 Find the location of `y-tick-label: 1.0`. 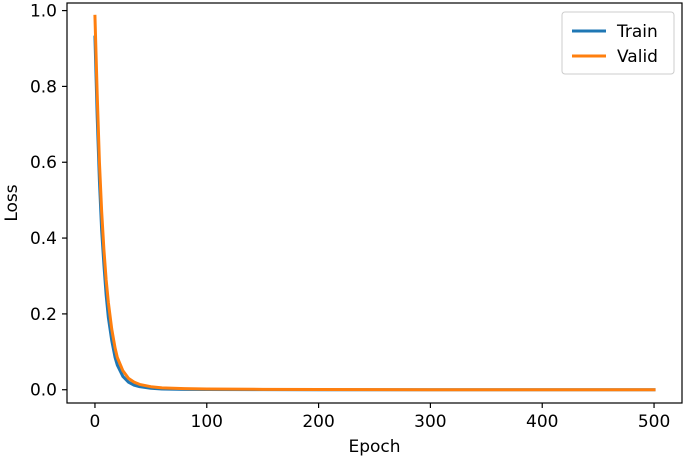

y-tick-label: 1.0 is located at coordinates (43, 12).